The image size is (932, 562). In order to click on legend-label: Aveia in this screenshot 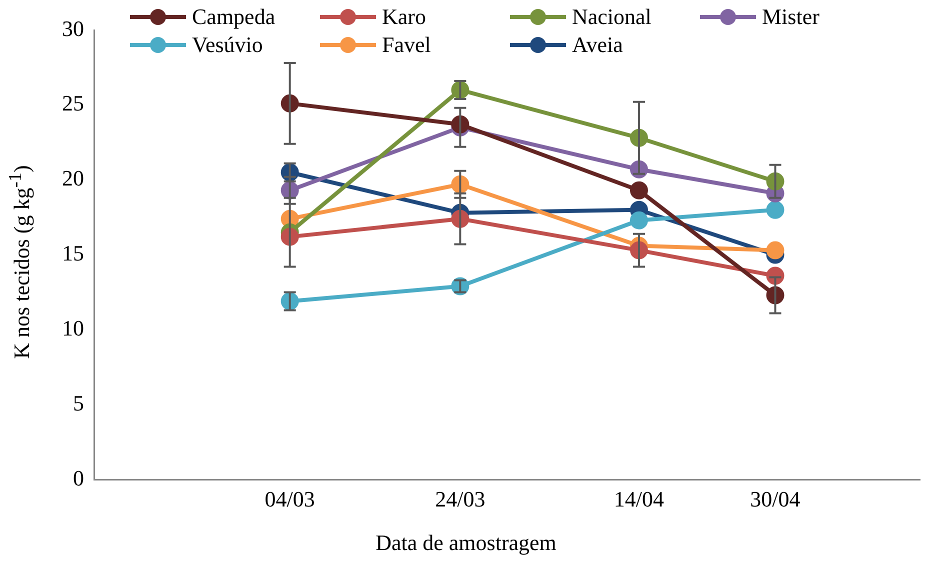, I will do `click(597, 45)`.